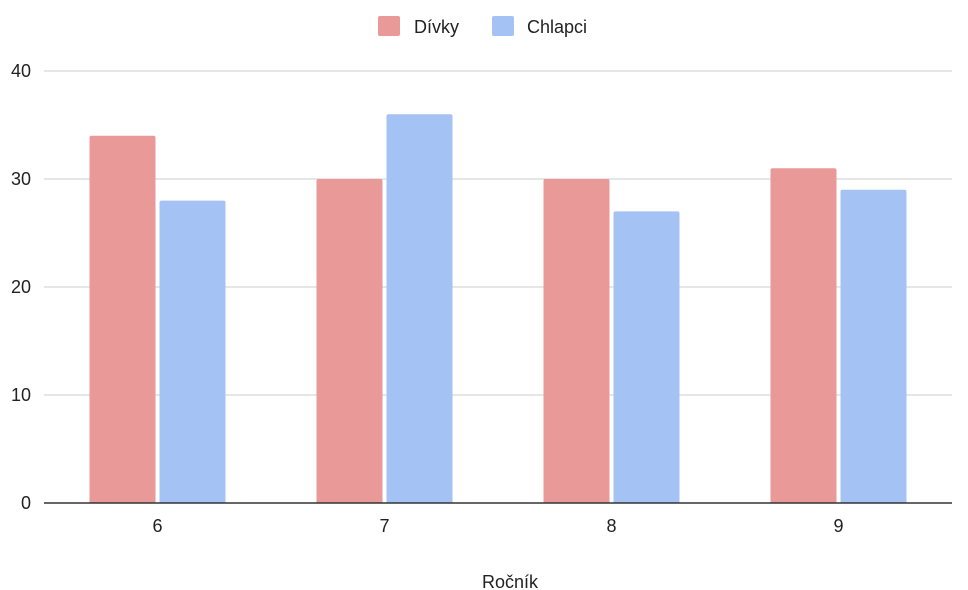 Image resolution: width=968 pixels, height=590 pixels. Describe the element at coordinates (21, 71) in the screenshot. I see `y-tick-label: 40` at that location.